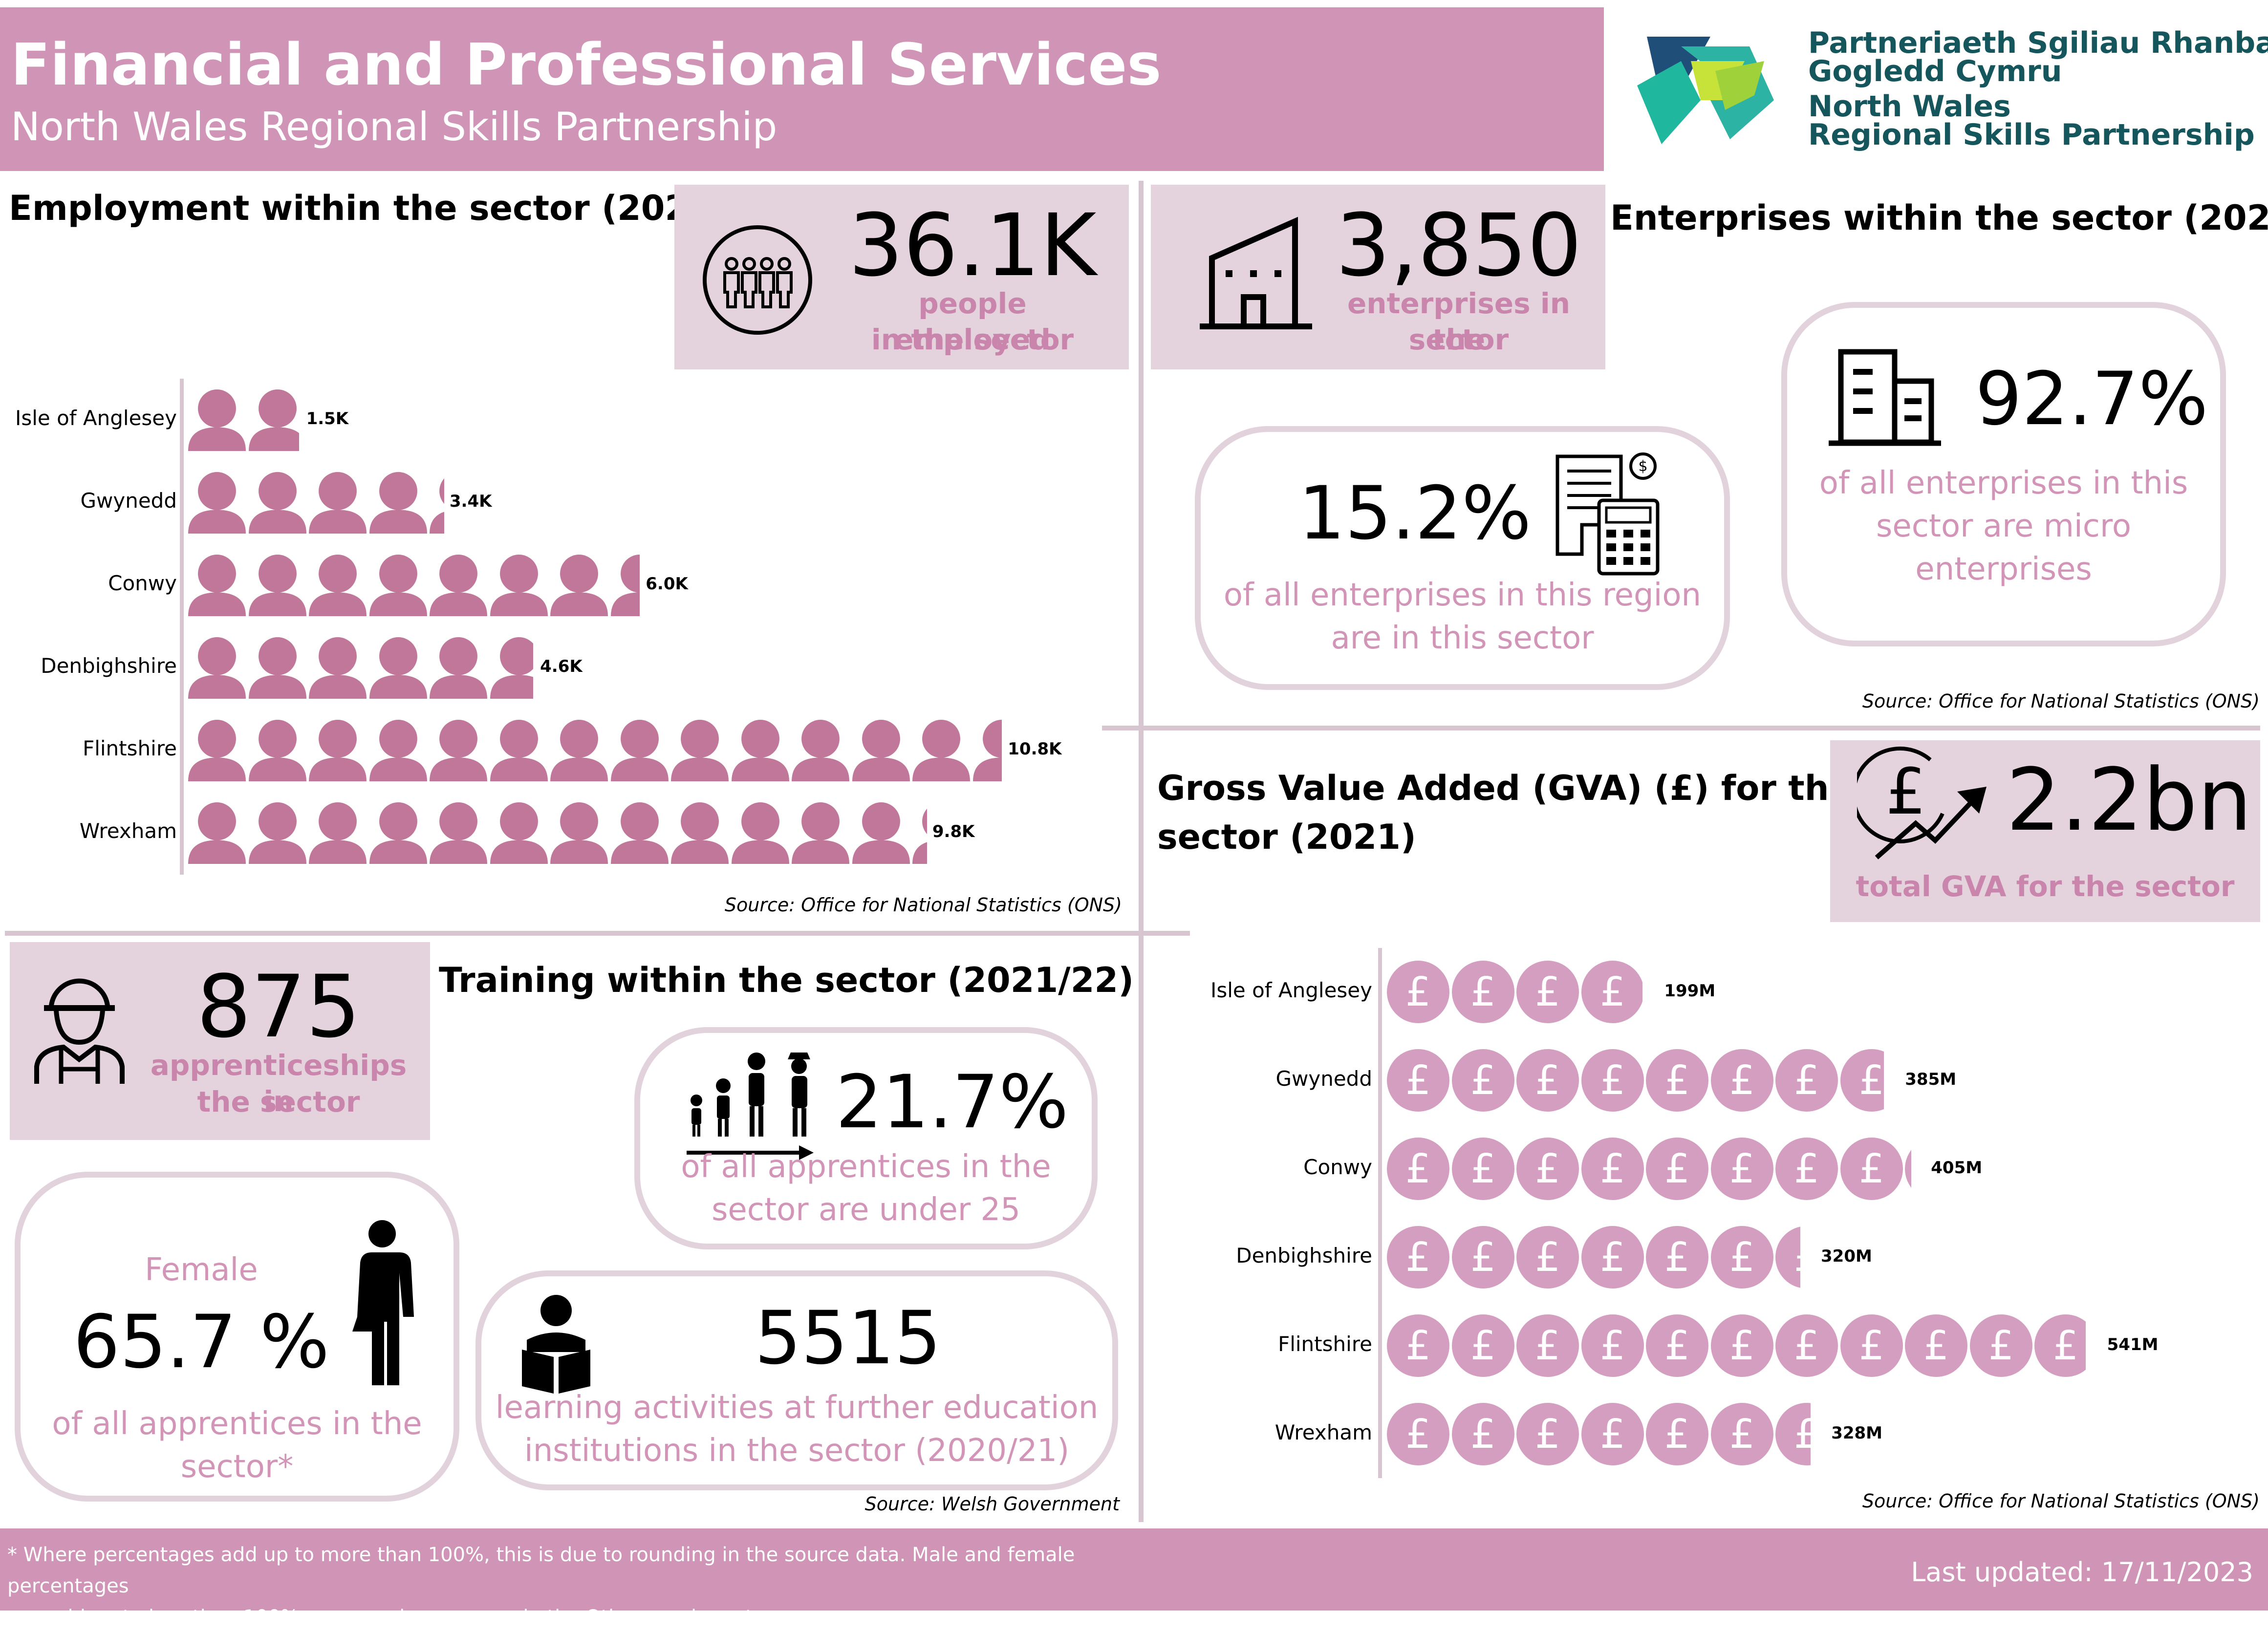  Describe the element at coordinates (2003, 569) in the screenshot. I see `micro-share-text-3: enterprises` at that location.